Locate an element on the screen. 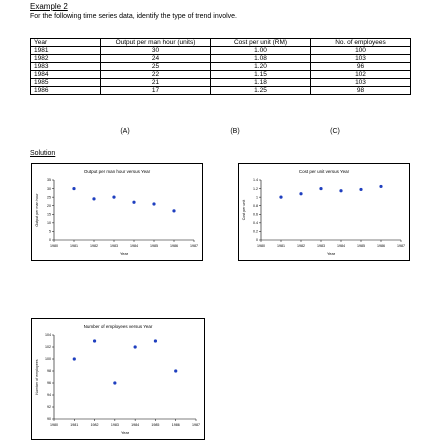  y-tick-label: 1.4 is located at coordinates (255, 180).